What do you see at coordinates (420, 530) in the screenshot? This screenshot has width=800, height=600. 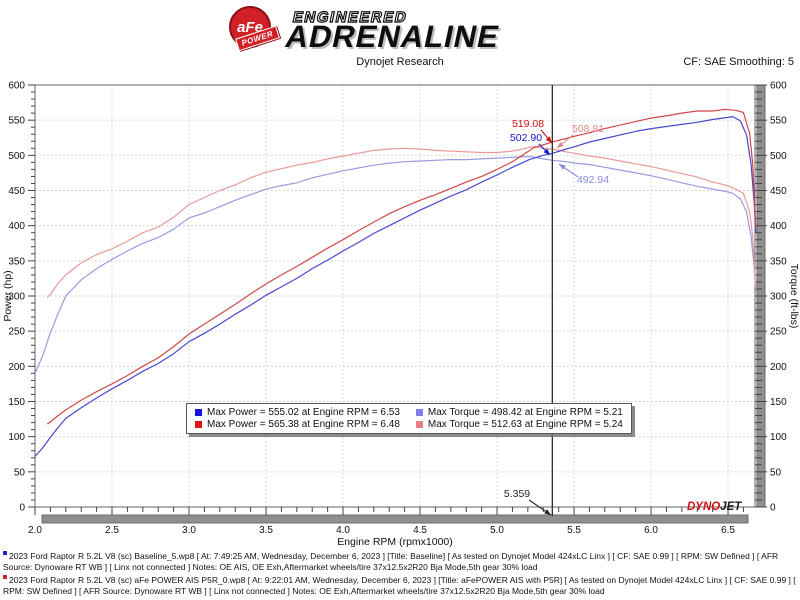 I see `x-tick-label: 4.5` at bounding box center [420, 530].